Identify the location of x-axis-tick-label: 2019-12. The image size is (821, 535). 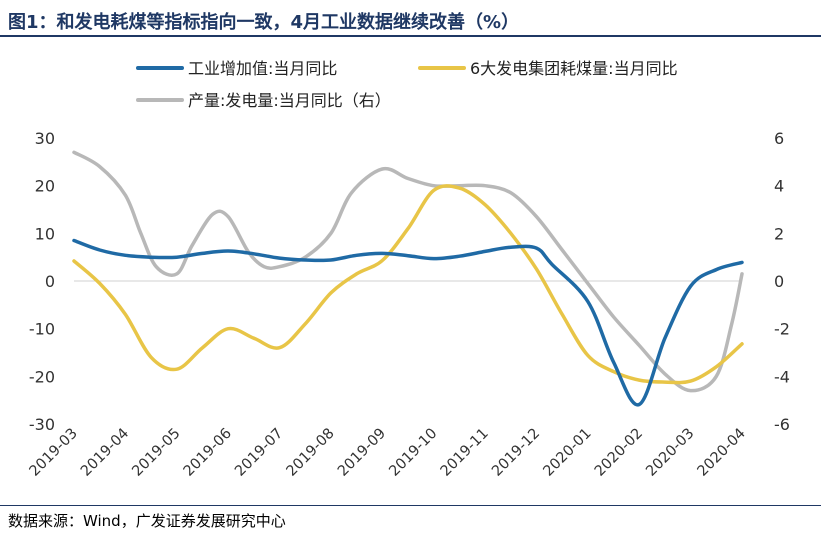
(516, 453).